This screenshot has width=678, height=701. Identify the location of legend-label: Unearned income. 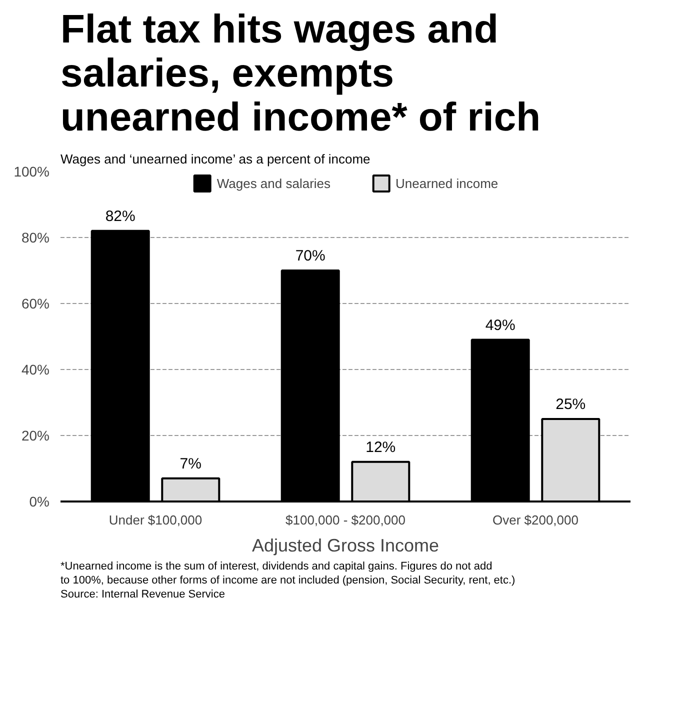
(447, 183).